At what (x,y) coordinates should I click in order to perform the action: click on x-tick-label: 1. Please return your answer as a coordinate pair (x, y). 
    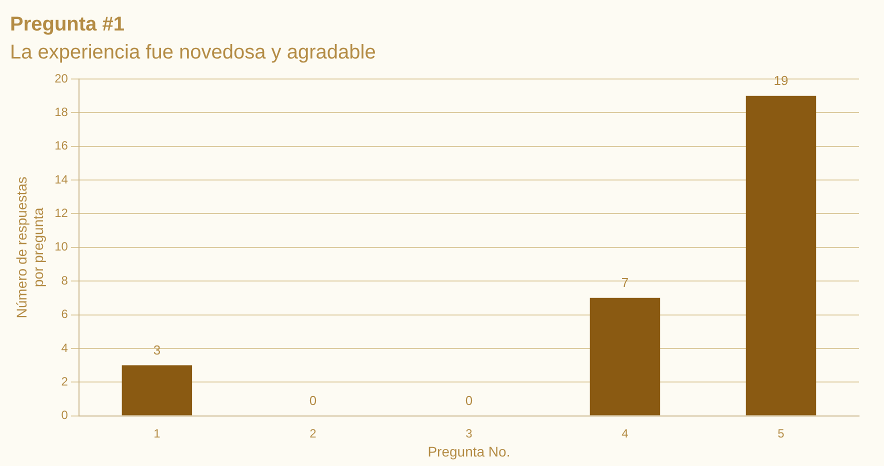
    Looking at the image, I should click on (157, 433).